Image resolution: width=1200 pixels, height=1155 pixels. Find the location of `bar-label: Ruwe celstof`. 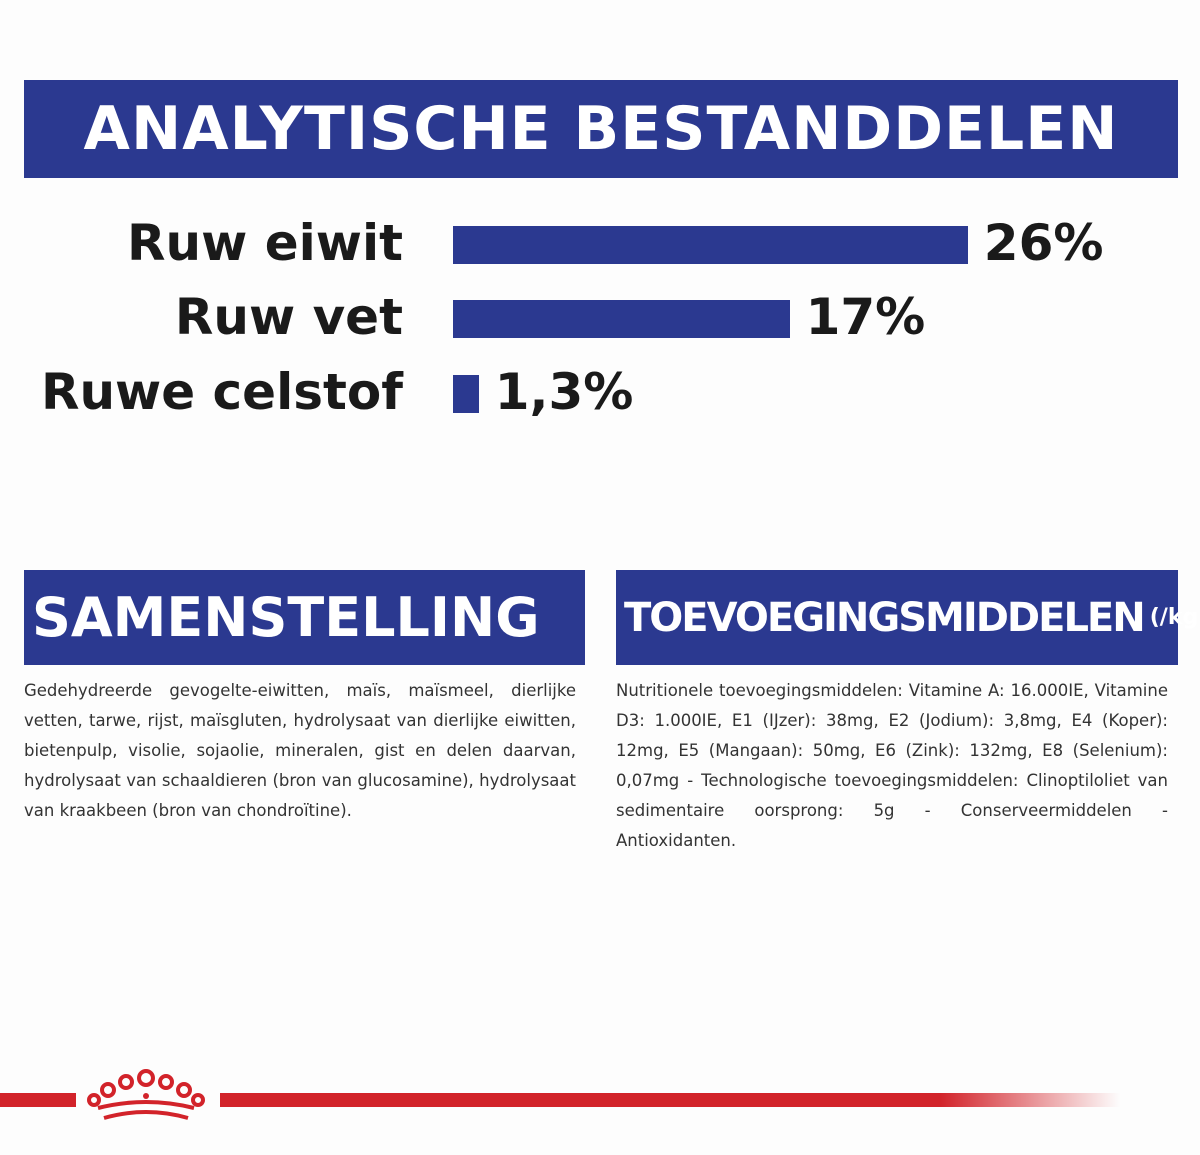

bar-label: Ruwe celstof is located at coordinates (221, 392).